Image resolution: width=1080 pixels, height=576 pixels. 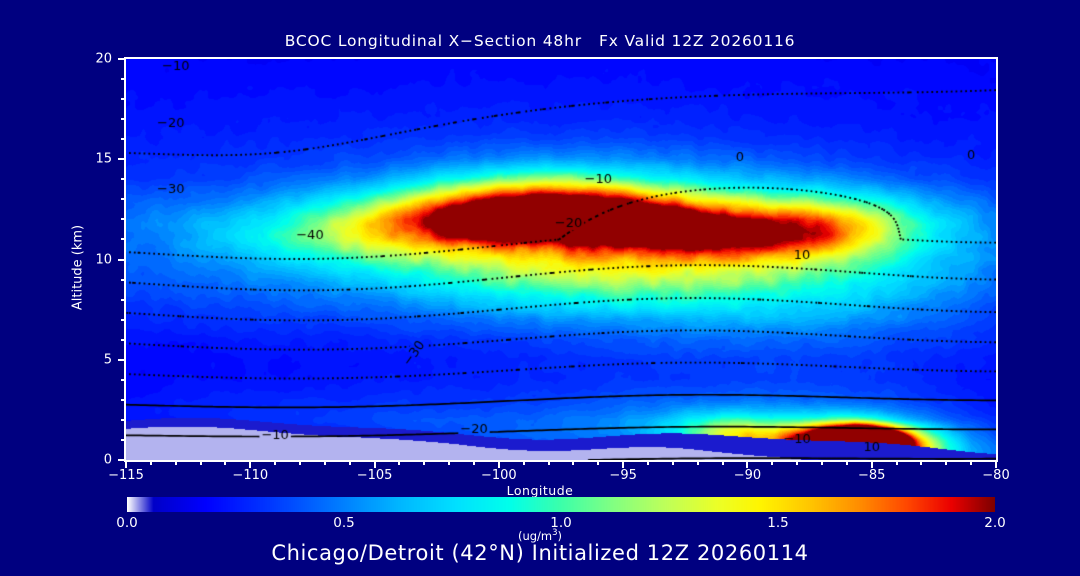 What do you see at coordinates (103, 259) in the screenshot?
I see `y-tick-label: 10` at bounding box center [103, 259].